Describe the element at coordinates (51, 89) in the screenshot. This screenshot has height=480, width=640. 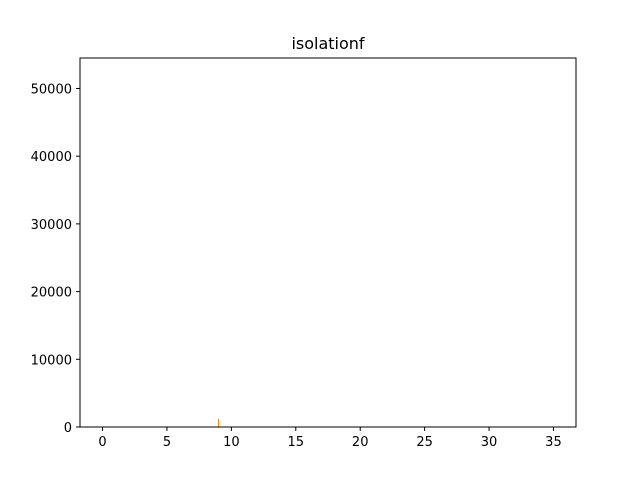
I see `y-tick-label: 50000` at that location.